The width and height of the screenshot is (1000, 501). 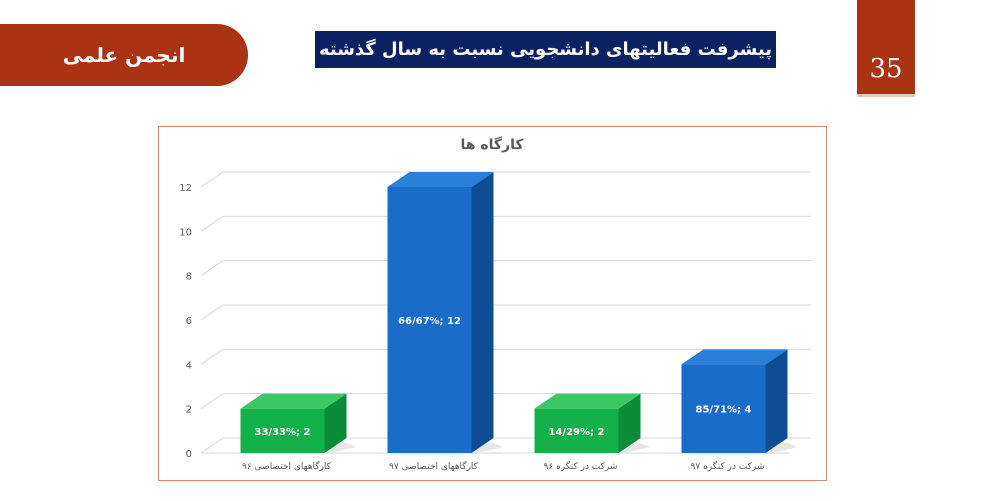 What do you see at coordinates (185, 232) in the screenshot?
I see `y-tick-label: 10` at bounding box center [185, 232].